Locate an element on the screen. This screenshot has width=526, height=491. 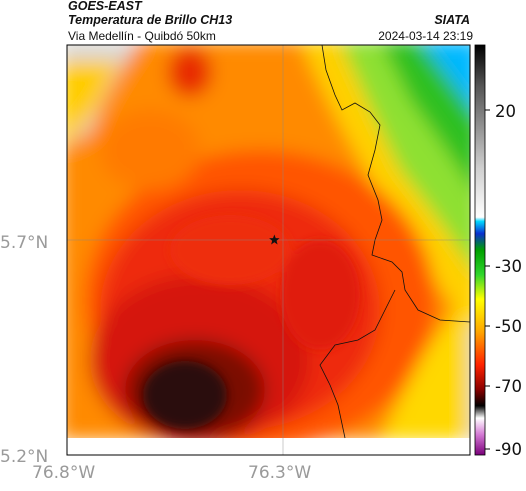
colorbar-tick-2: -50 is located at coordinates (508, 326).